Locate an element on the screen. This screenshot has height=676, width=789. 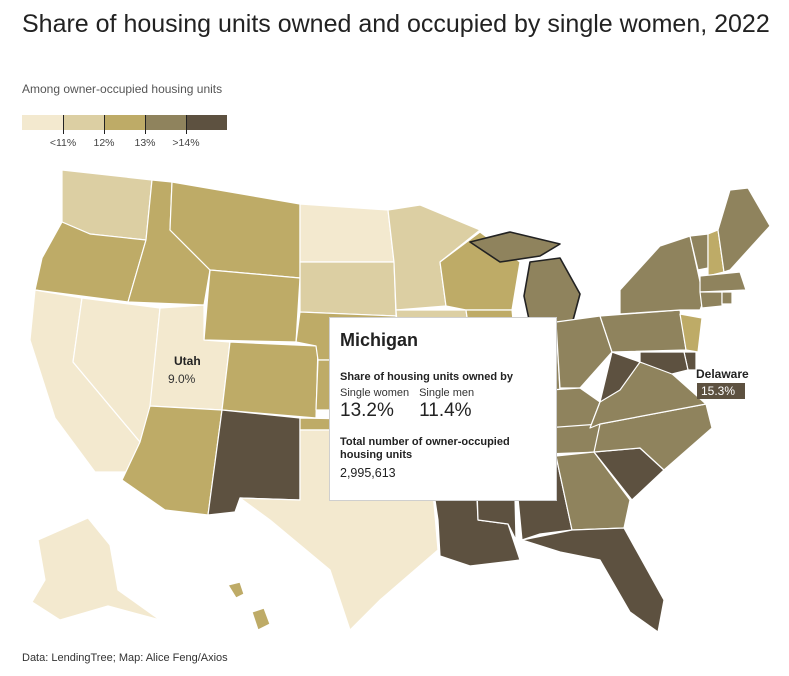
tooltip-share-label: Share of housing units owned by is located at coordinates (426, 377).